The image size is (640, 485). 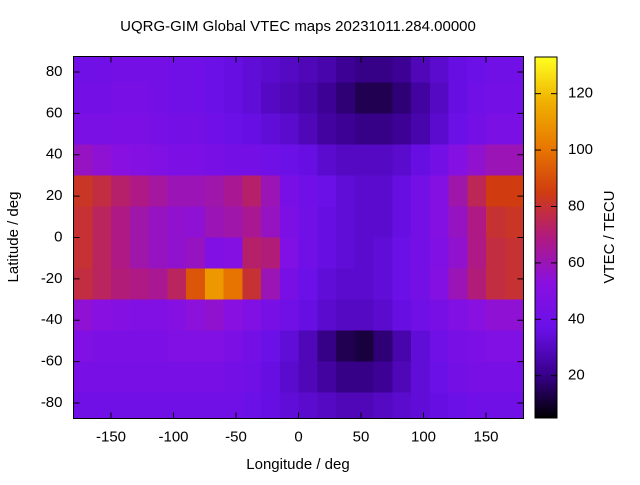 What do you see at coordinates (423, 436) in the screenshot?
I see `x-tick-label: 100` at bounding box center [423, 436].